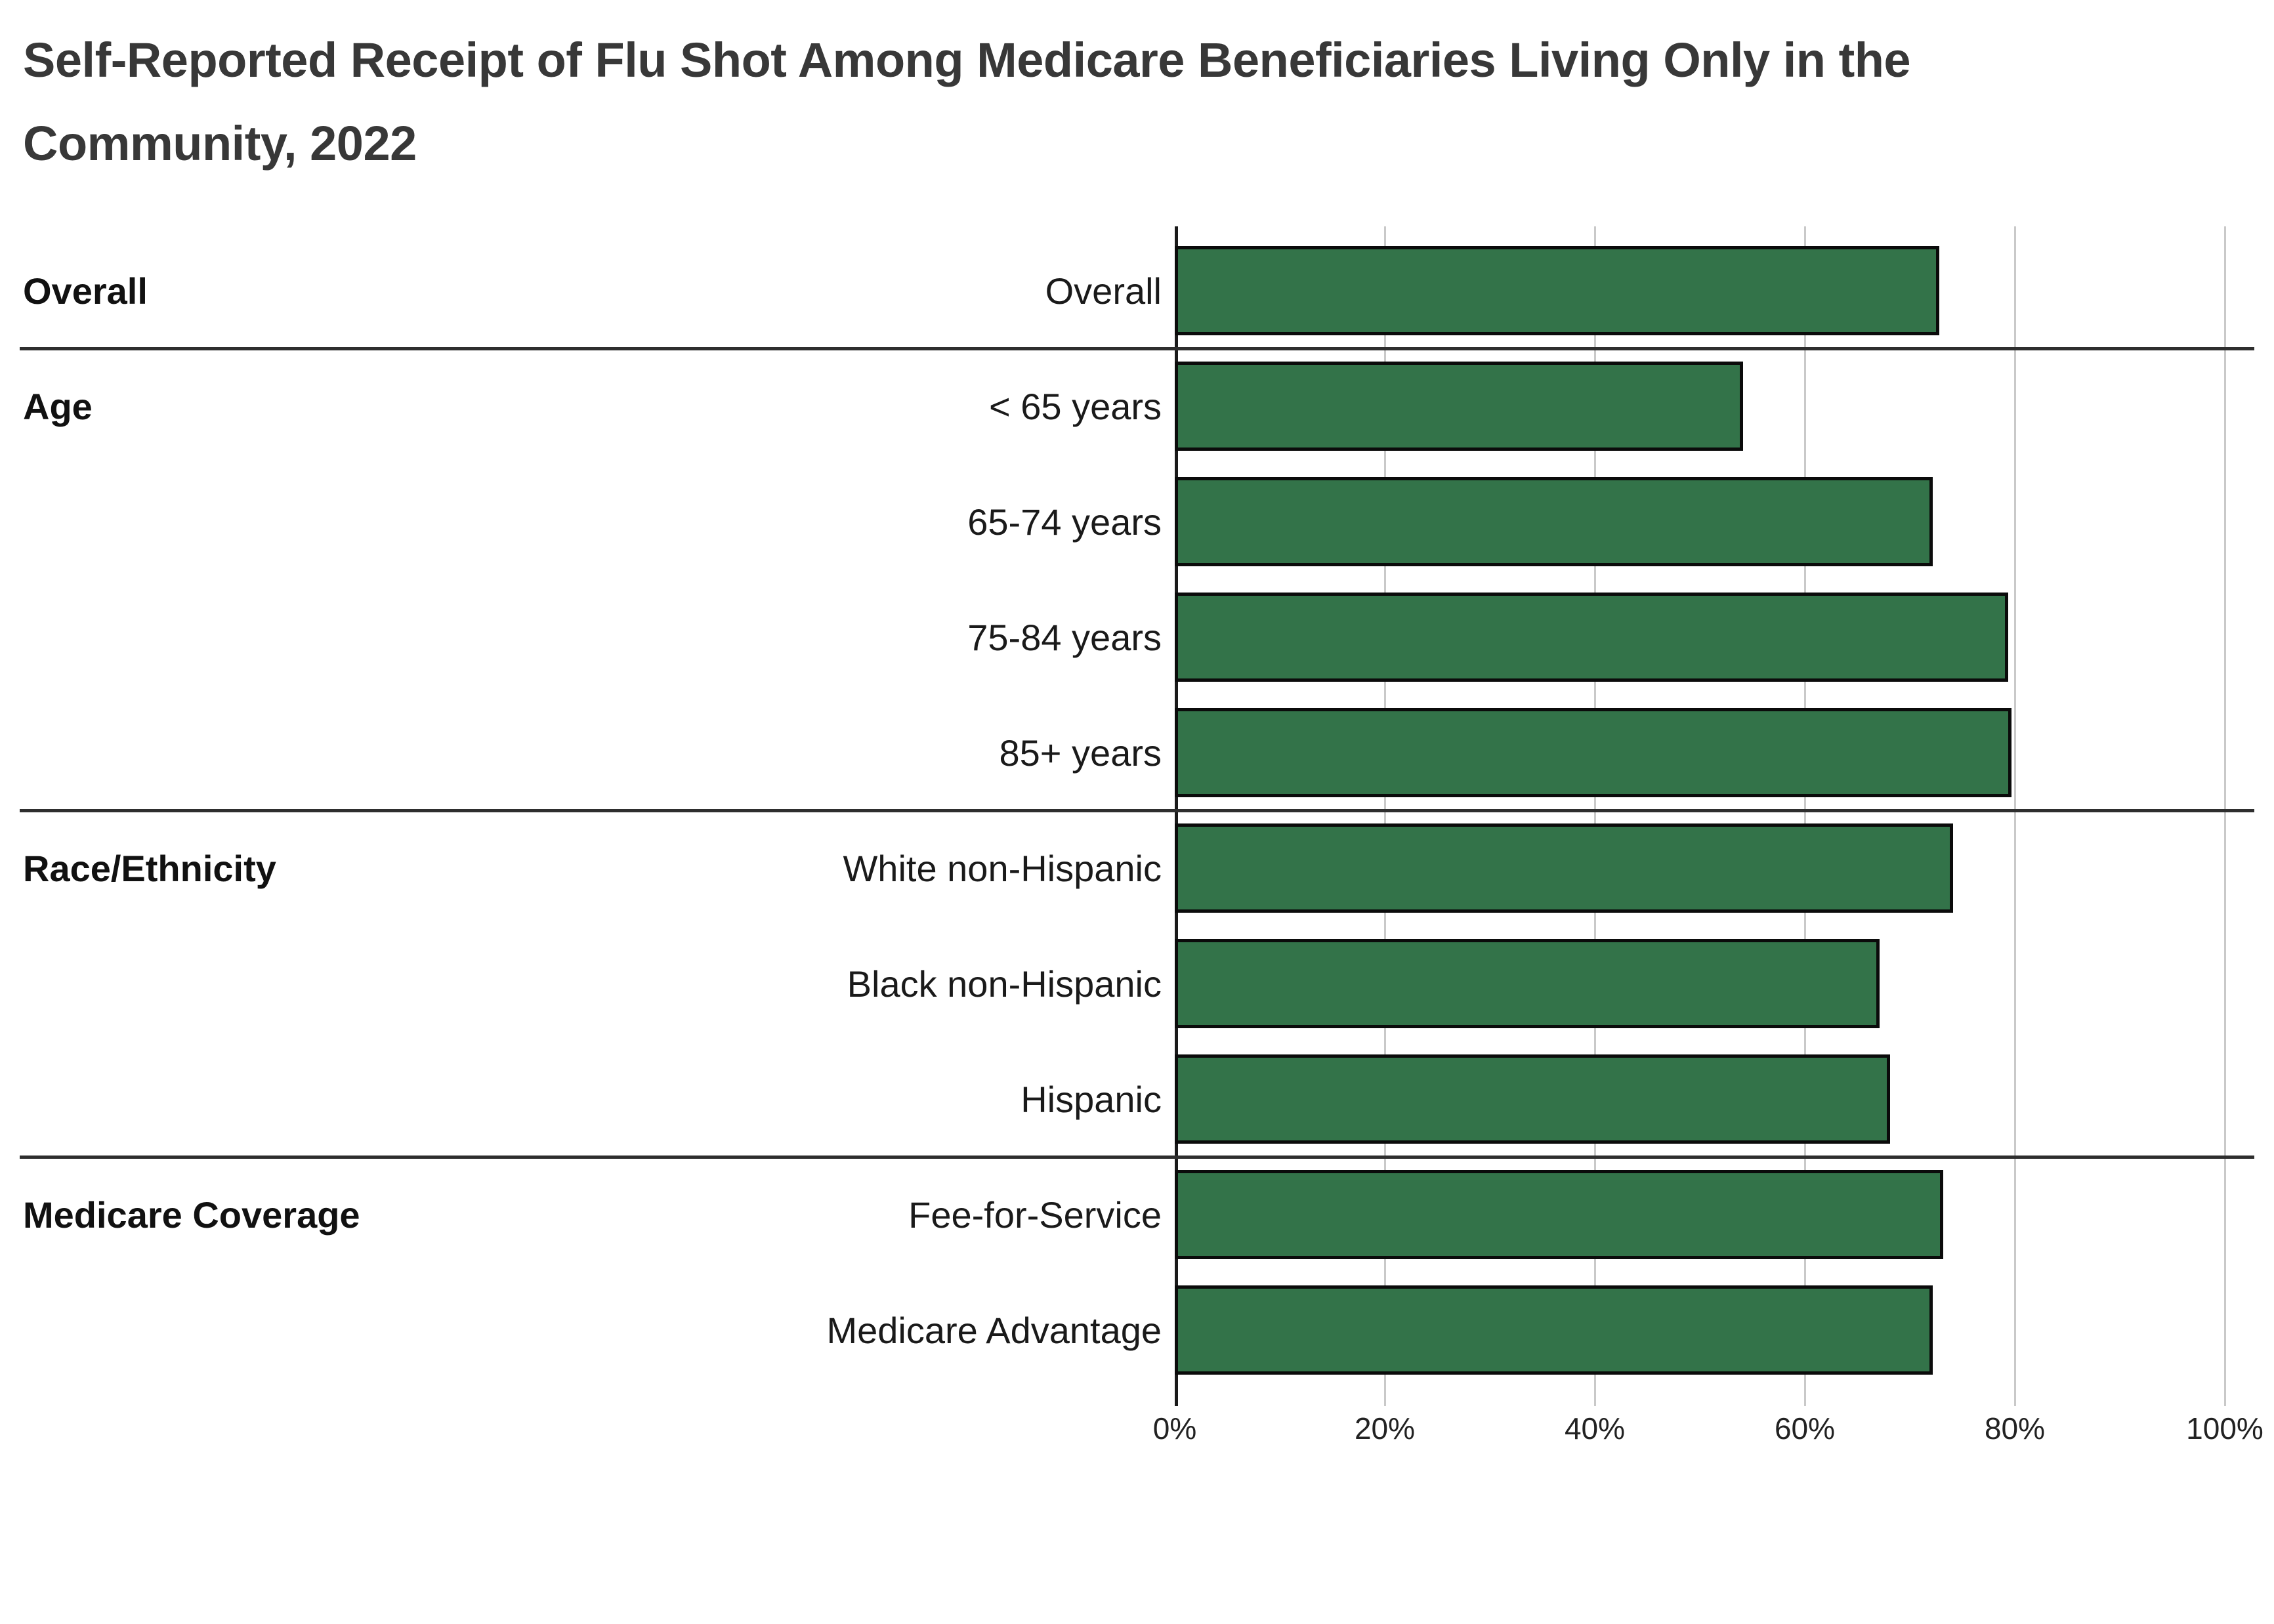 The width and height of the screenshot is (2274, 1624). I want to click on x-axis-tick-label: 60%, so click(1805, 1428).